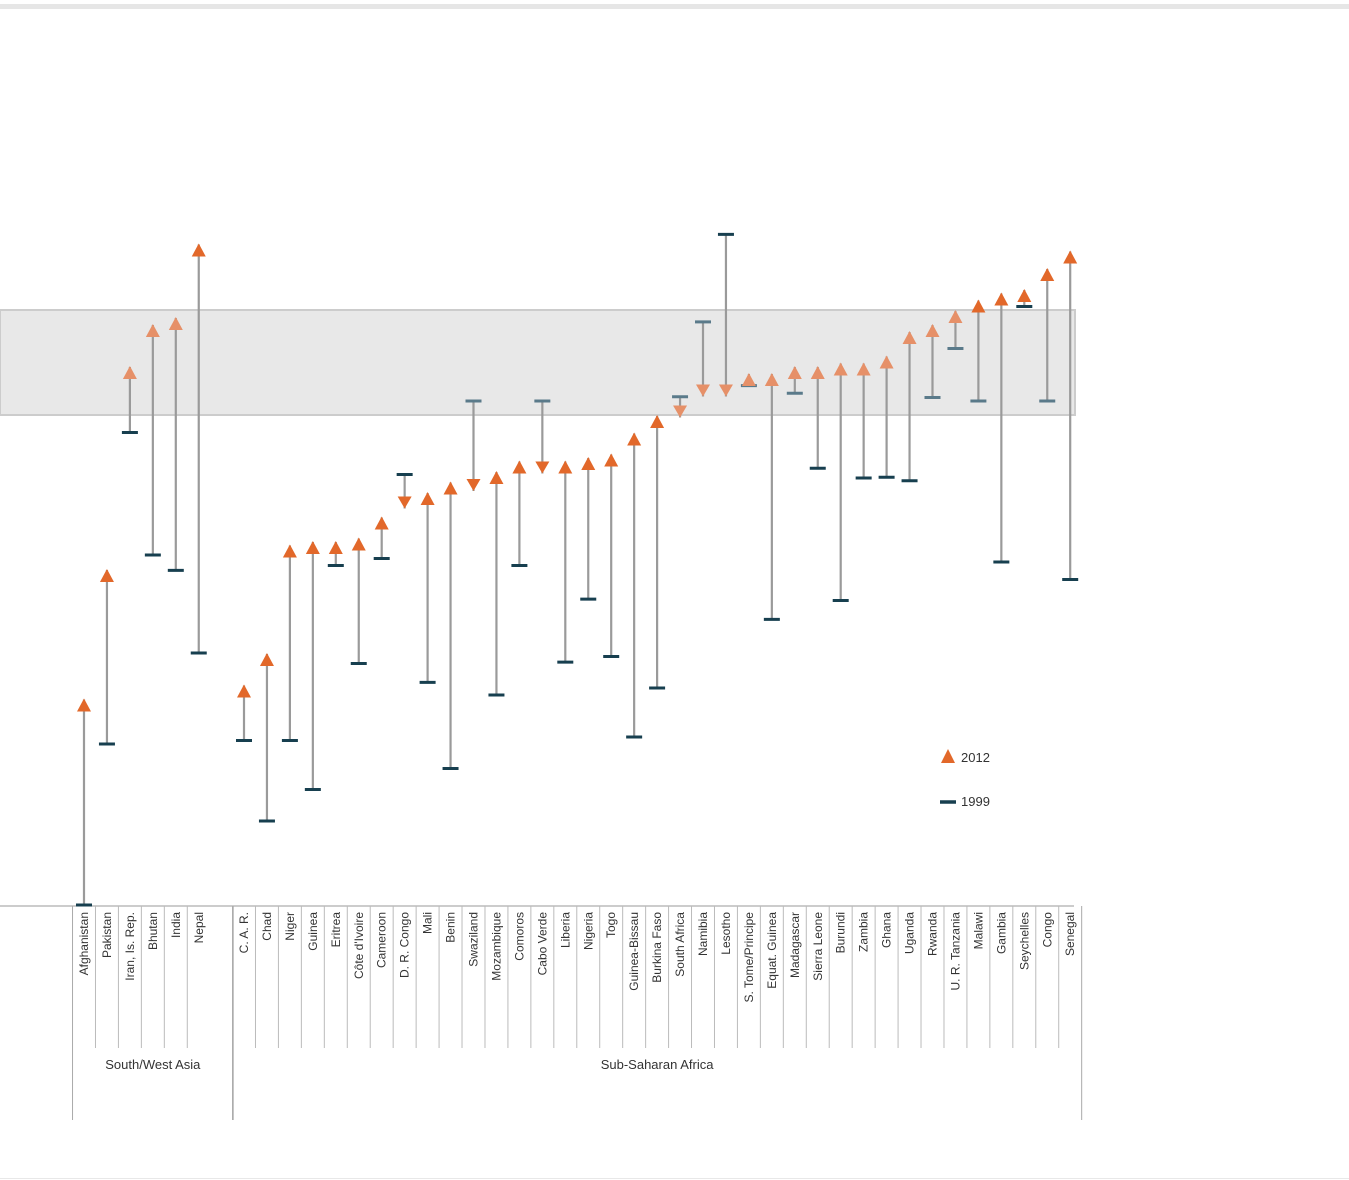 Image resolution: width=1349 pixels, height=1180 pixels. I want to click on category-label: Cameroon, so click(382, 940).